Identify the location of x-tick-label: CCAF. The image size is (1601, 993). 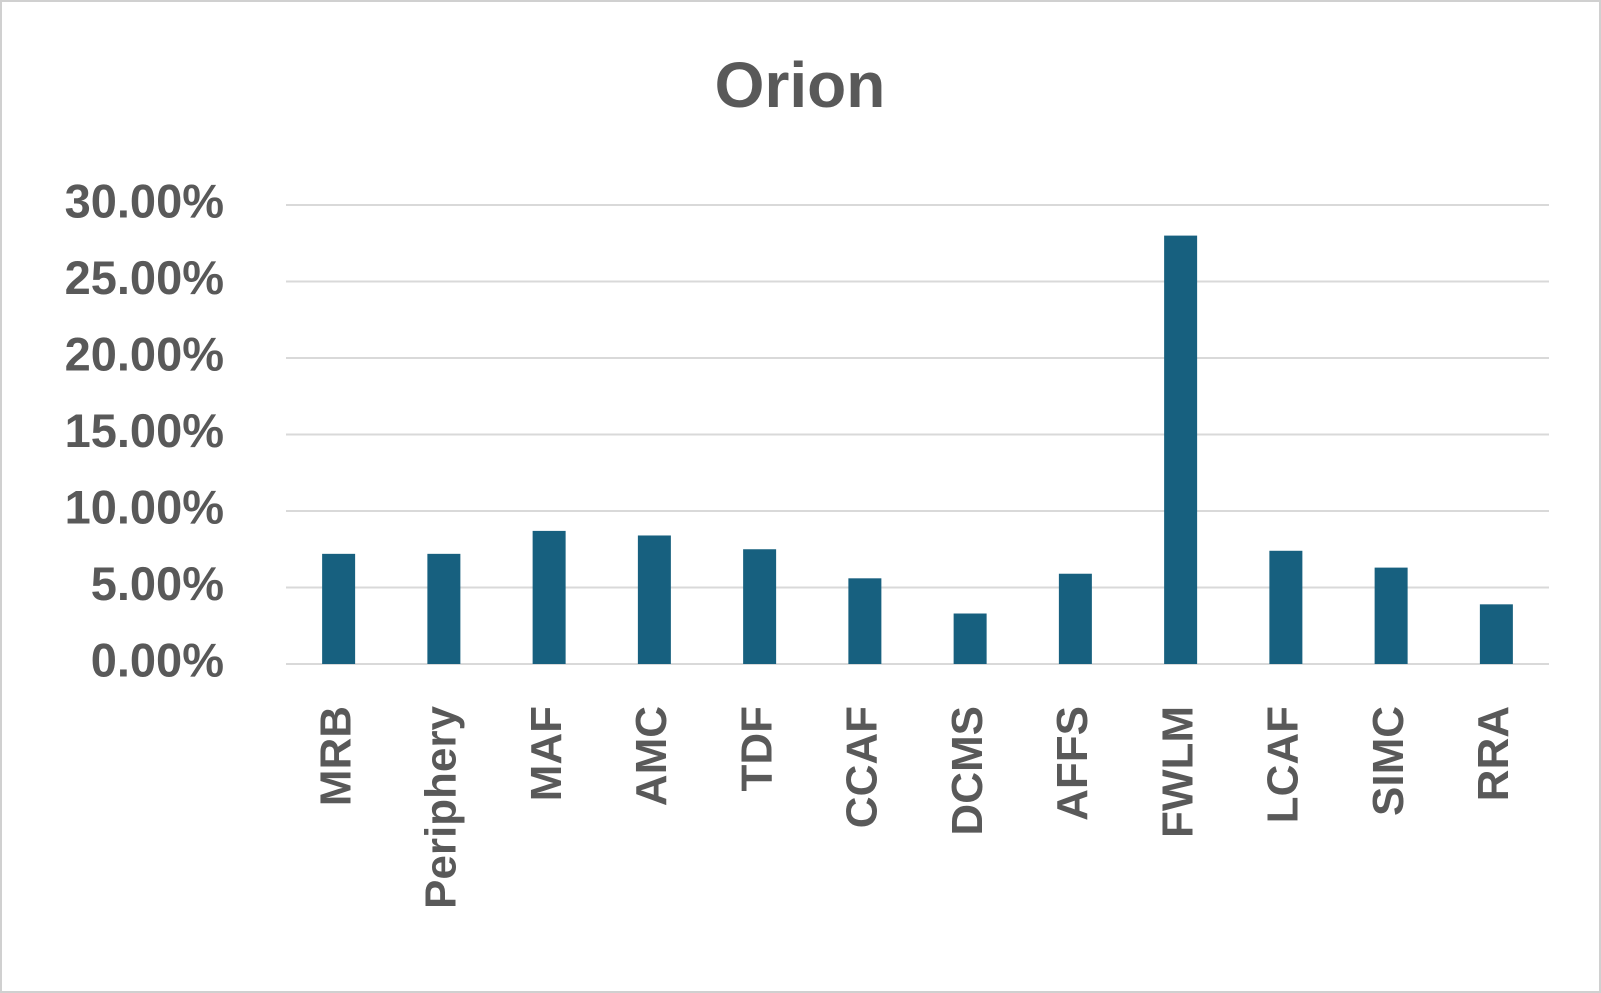
(862, 767).